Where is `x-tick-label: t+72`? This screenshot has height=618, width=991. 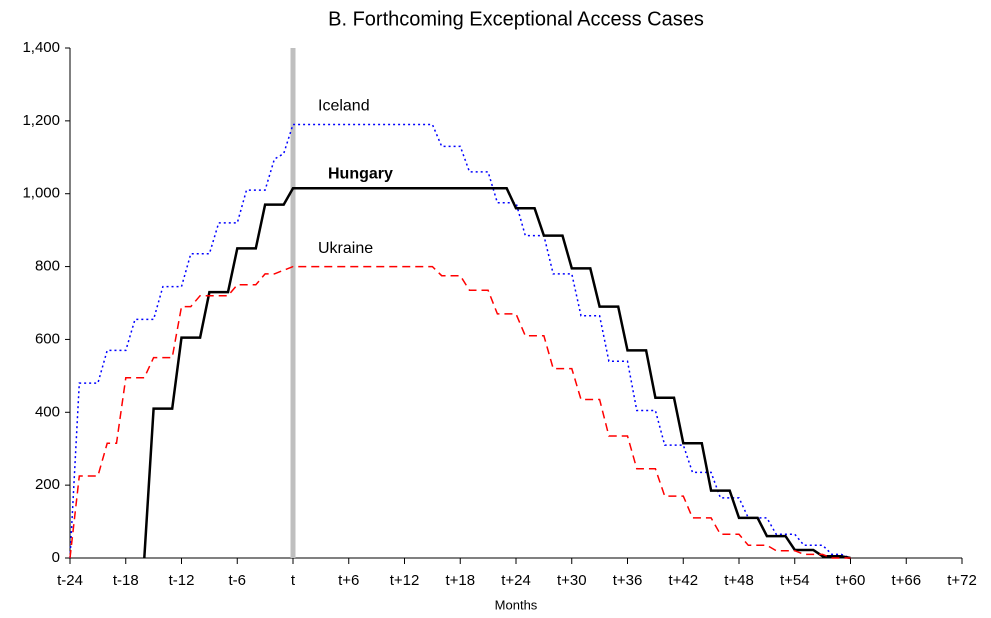 x-tick-label: t+72 is located at coordinates (962, 580).